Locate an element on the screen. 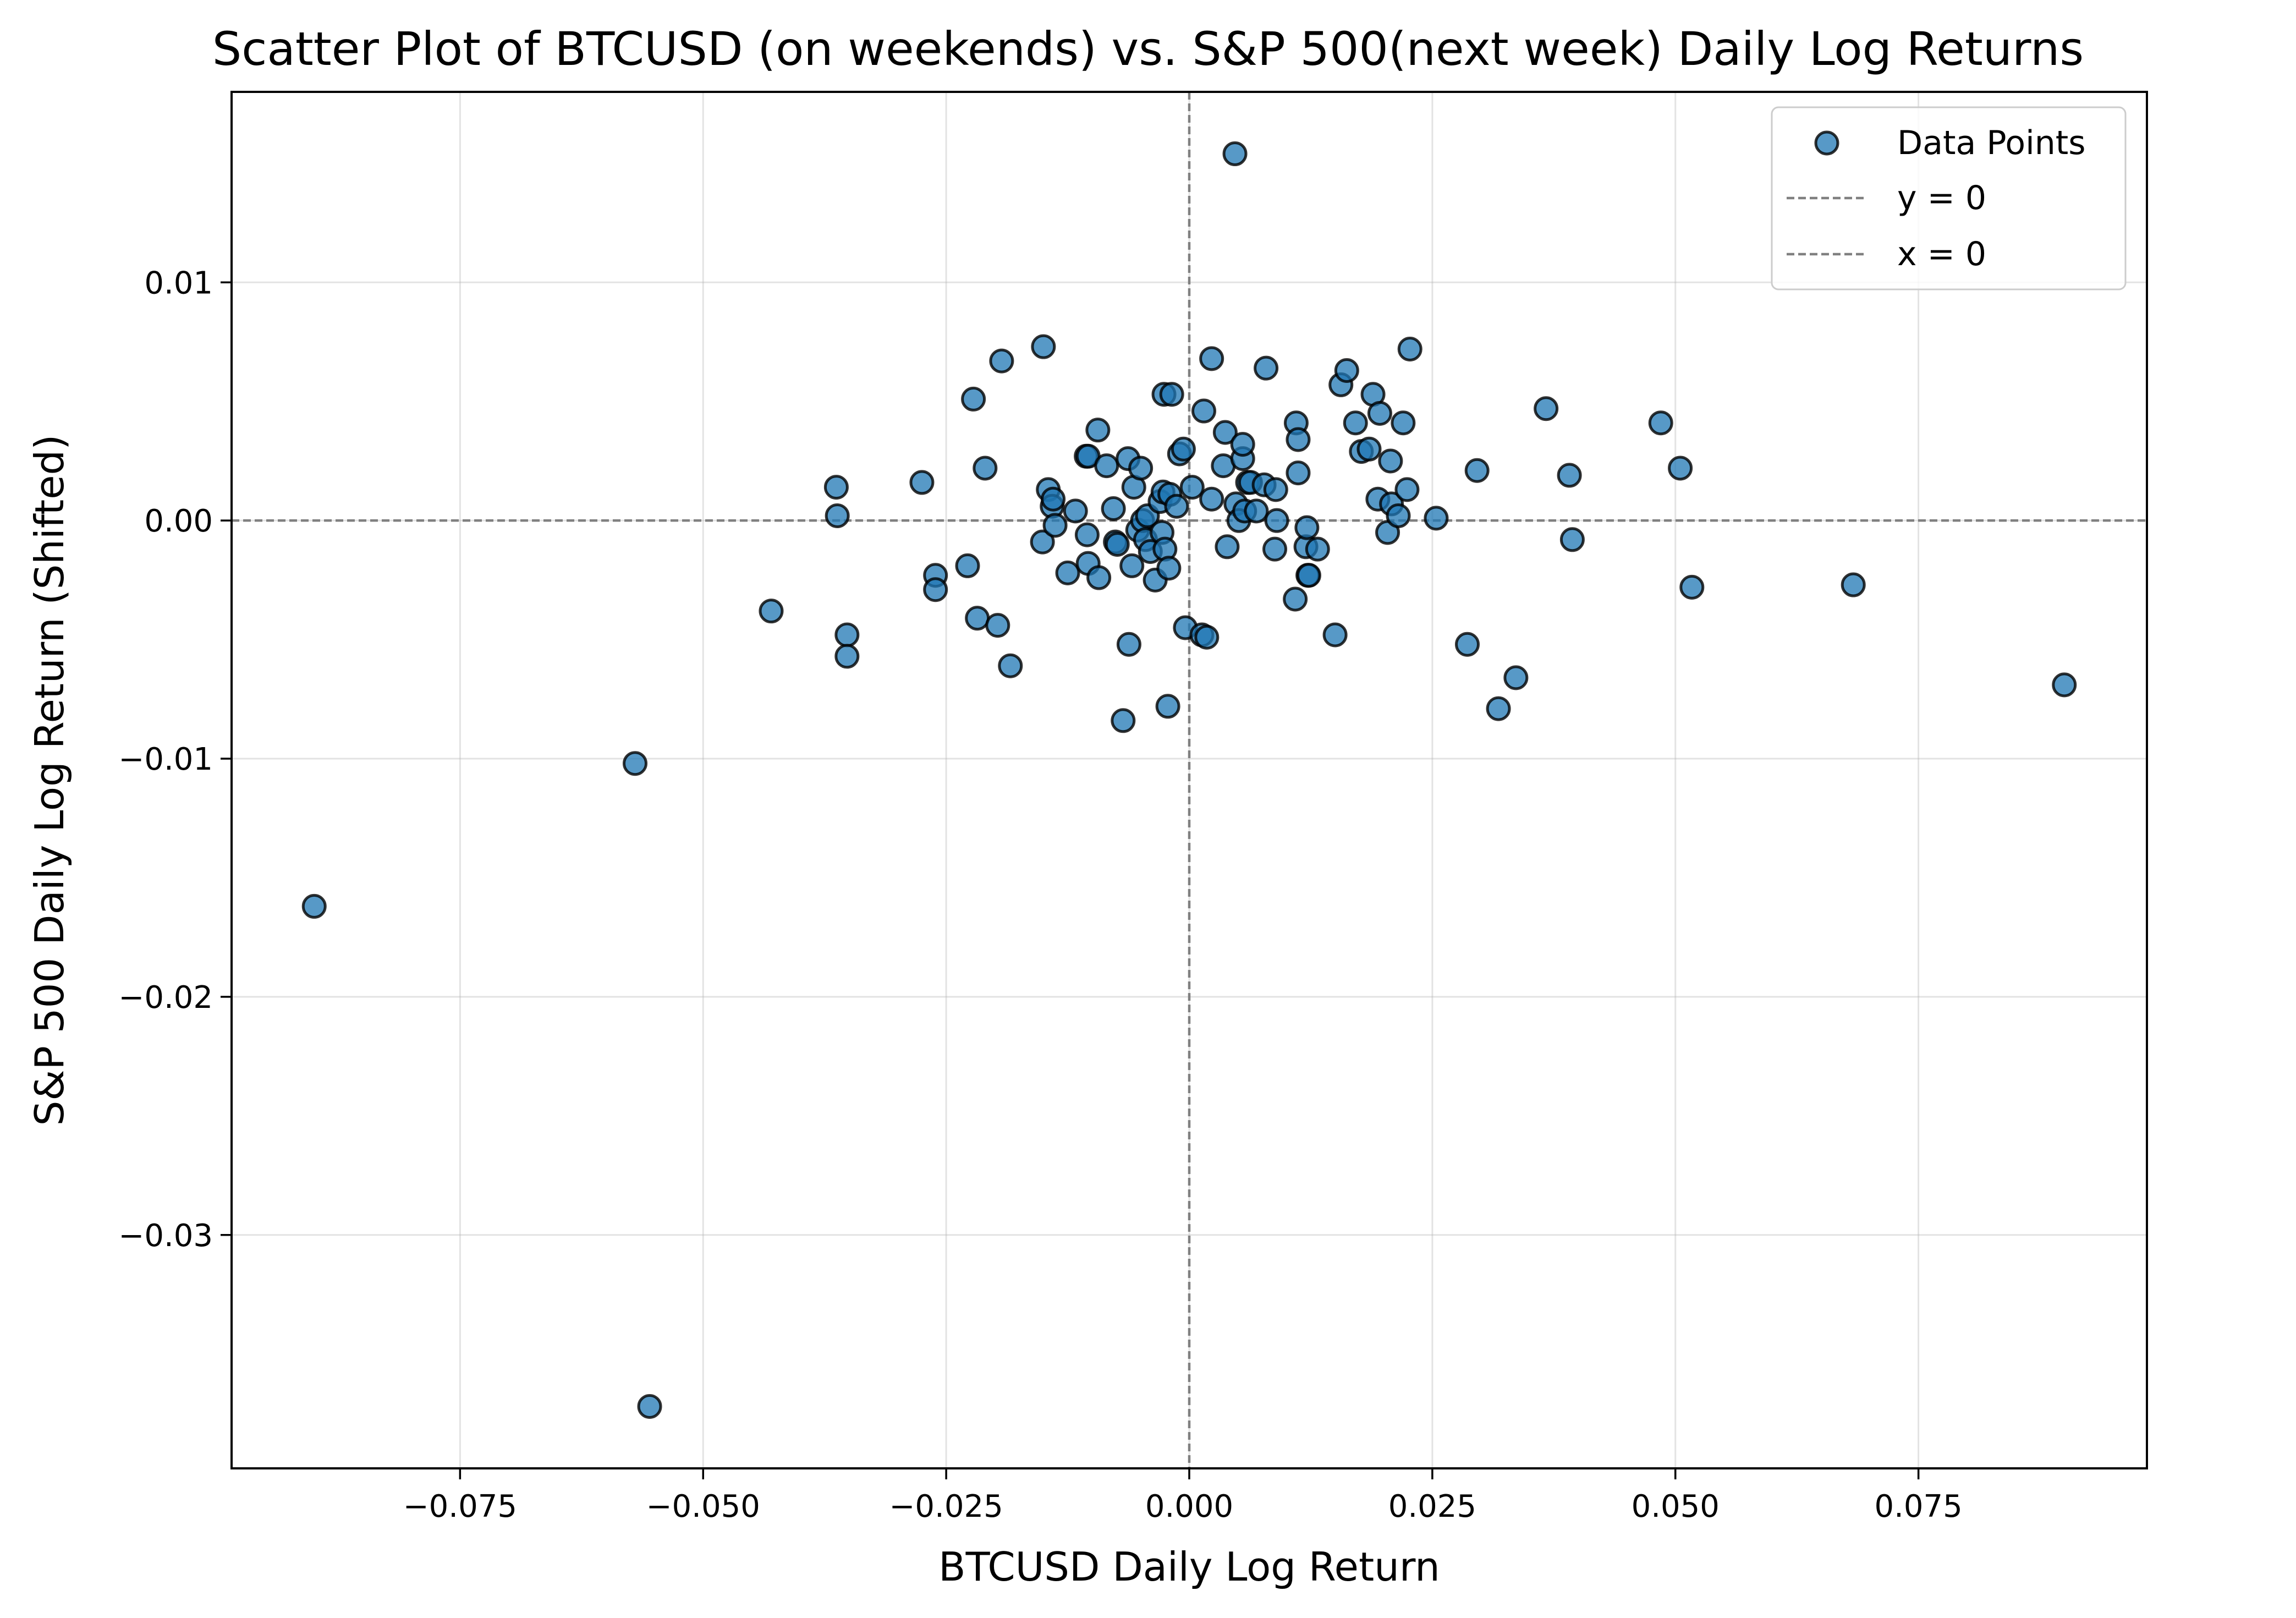 Image resolution: width=2296 pixels, height=1618 pixels. legend-label-data-points: Data Points is located at coordinates (1991, 143).